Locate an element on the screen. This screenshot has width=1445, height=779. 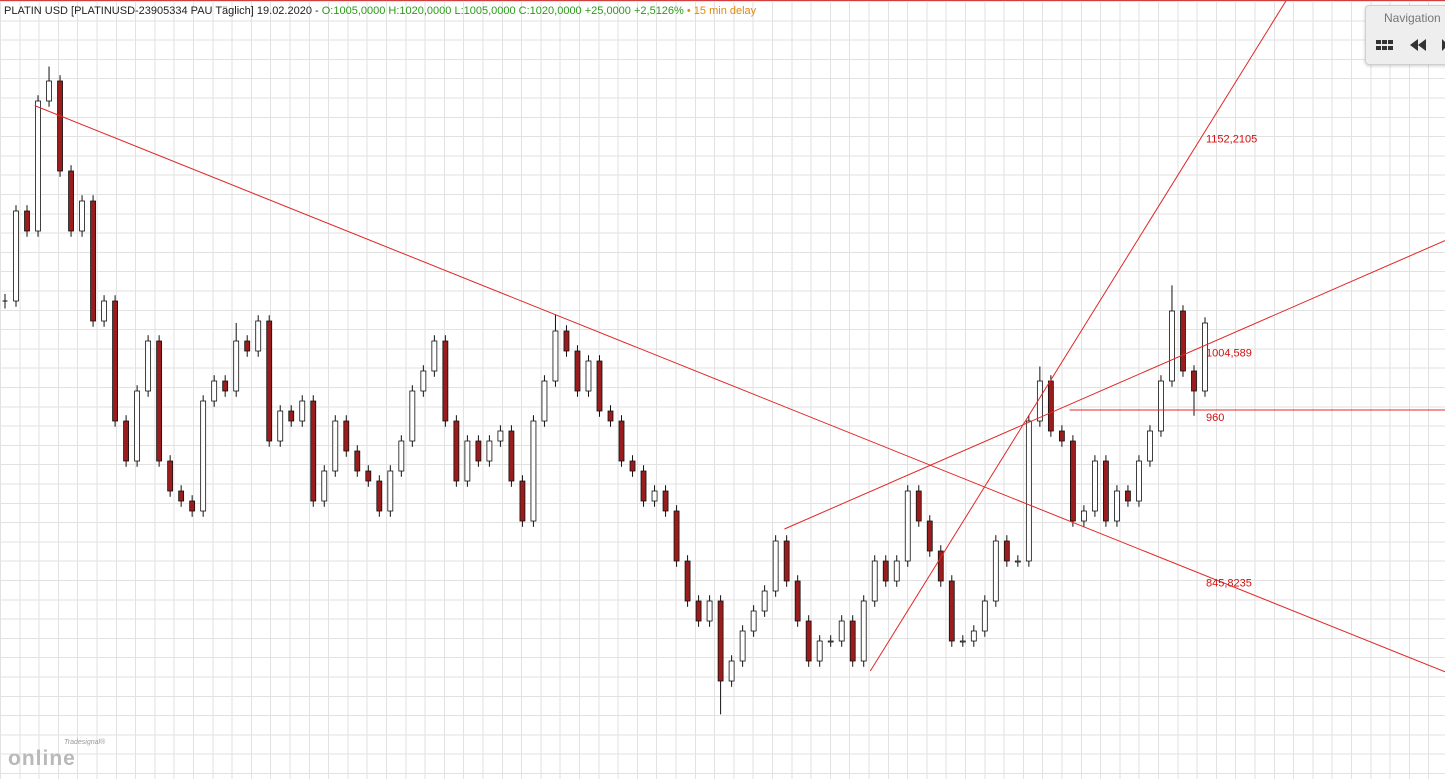
trend-line-label: 845,8235 is located at coordinates (1229, 583).